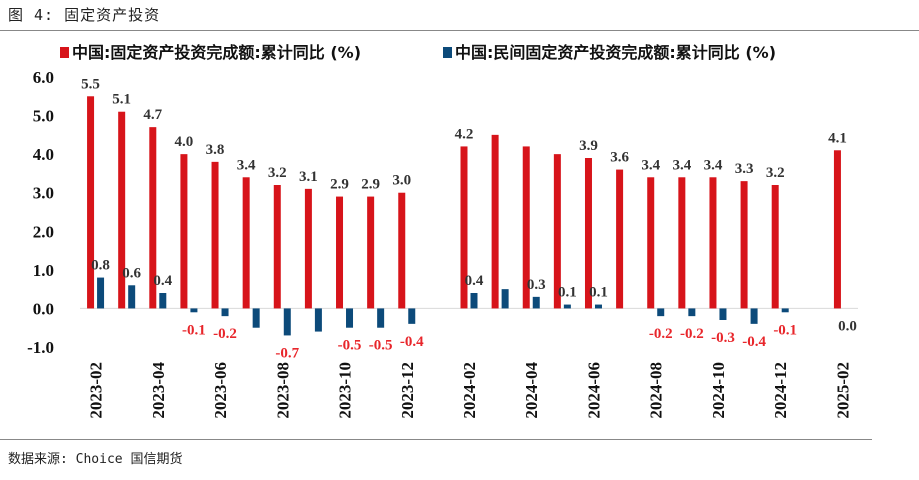 This screenshot has width=919, height=480. What do you see at coordinates (43, 193) in the screenshot?
I see `y-tick-label: 3.0` at bounding box center [43, 193].